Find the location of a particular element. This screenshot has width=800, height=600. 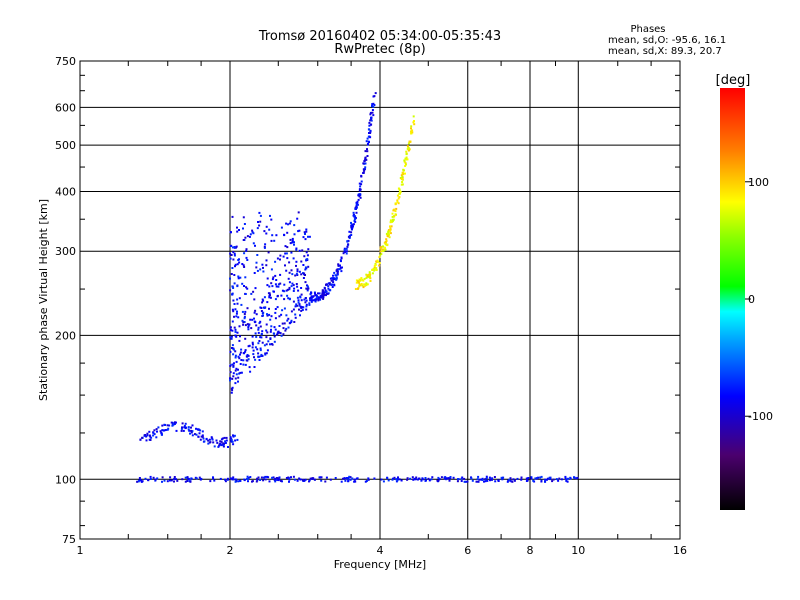

y-tick-label: 600 is located at coordinates (65, 107).